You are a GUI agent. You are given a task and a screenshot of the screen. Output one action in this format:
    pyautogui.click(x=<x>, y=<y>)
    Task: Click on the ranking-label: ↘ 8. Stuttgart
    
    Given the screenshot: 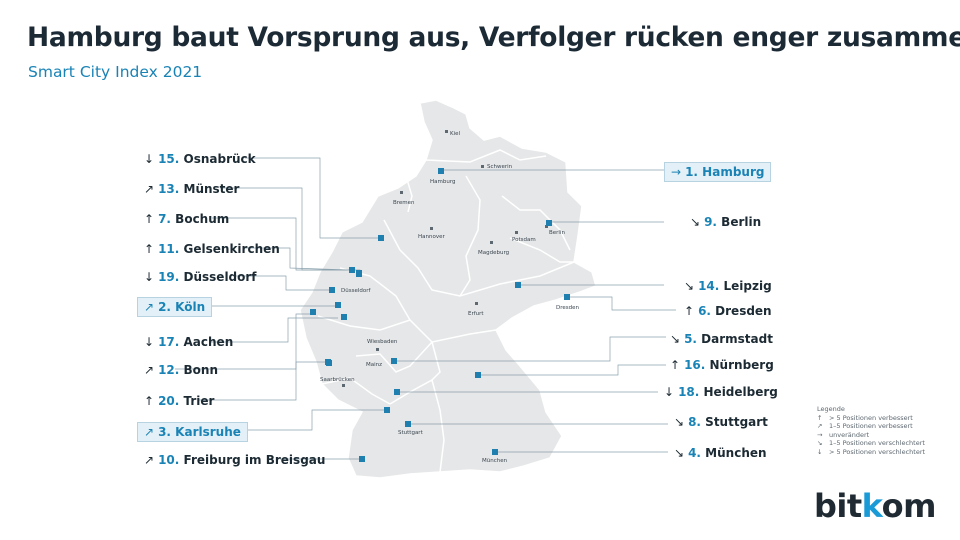 What is the action you would take?
    pyautogui.click(x=721, y=422)
    